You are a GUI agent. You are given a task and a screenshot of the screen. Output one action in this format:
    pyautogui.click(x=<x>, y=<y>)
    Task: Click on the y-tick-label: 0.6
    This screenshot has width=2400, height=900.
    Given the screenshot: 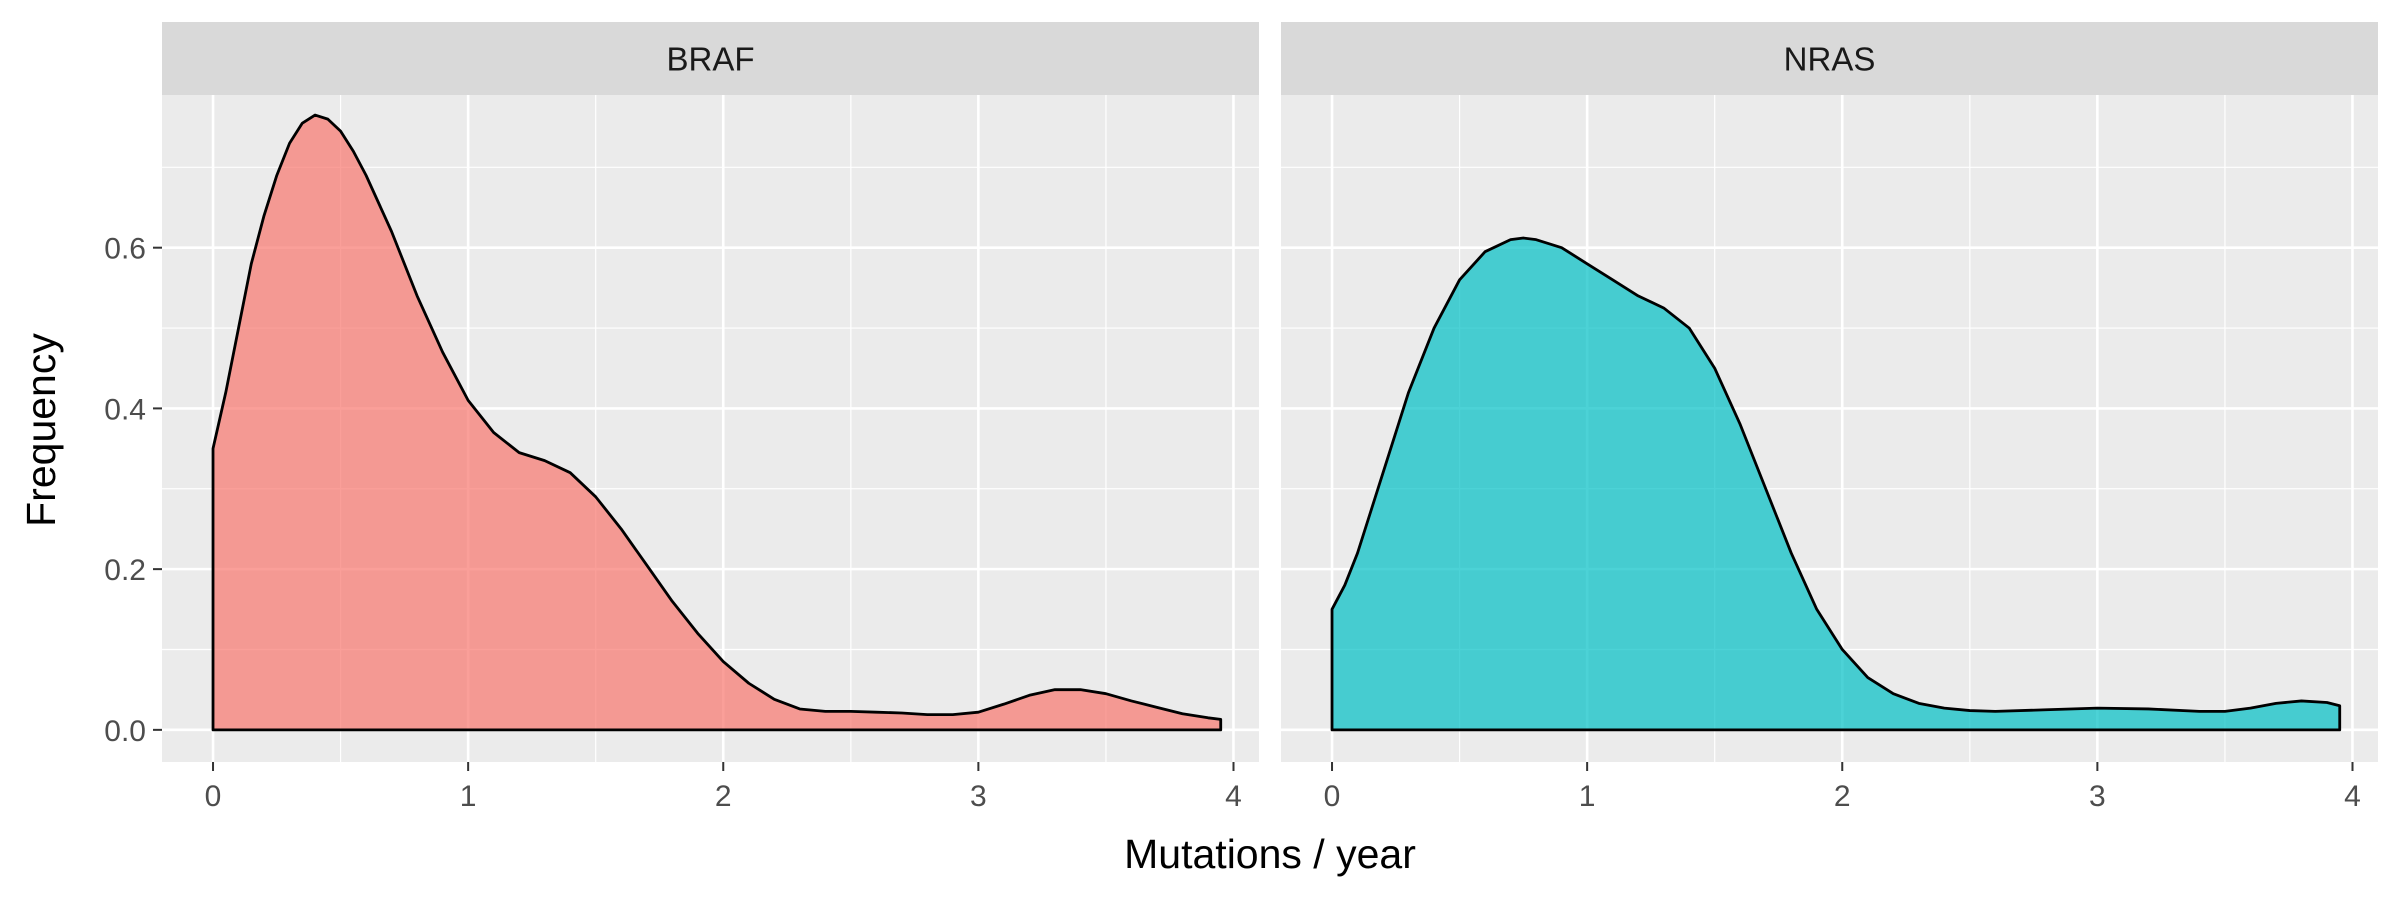 What is the action you would take?
    pyautogui.click(x=125, y=249)
    